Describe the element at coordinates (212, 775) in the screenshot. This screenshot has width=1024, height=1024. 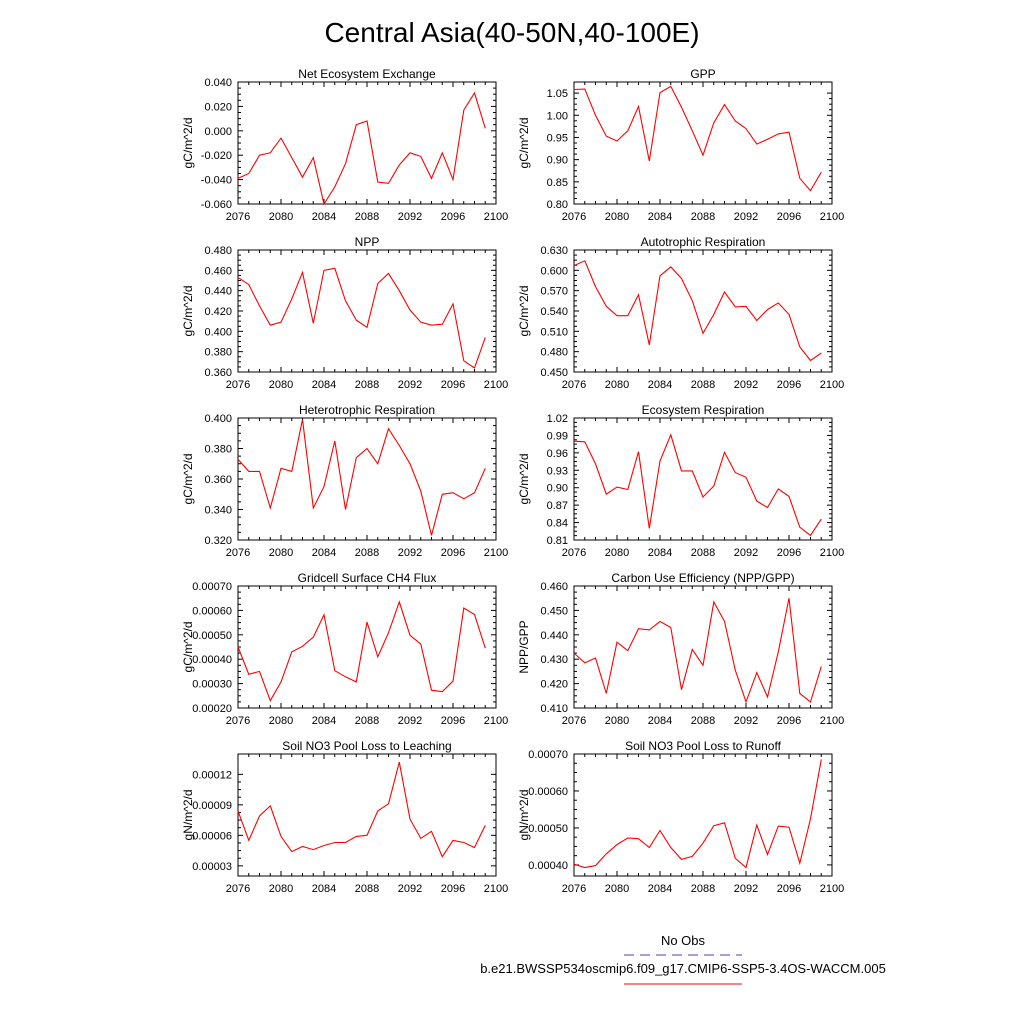
I see `y-tick-label: 0.00012` at that location.